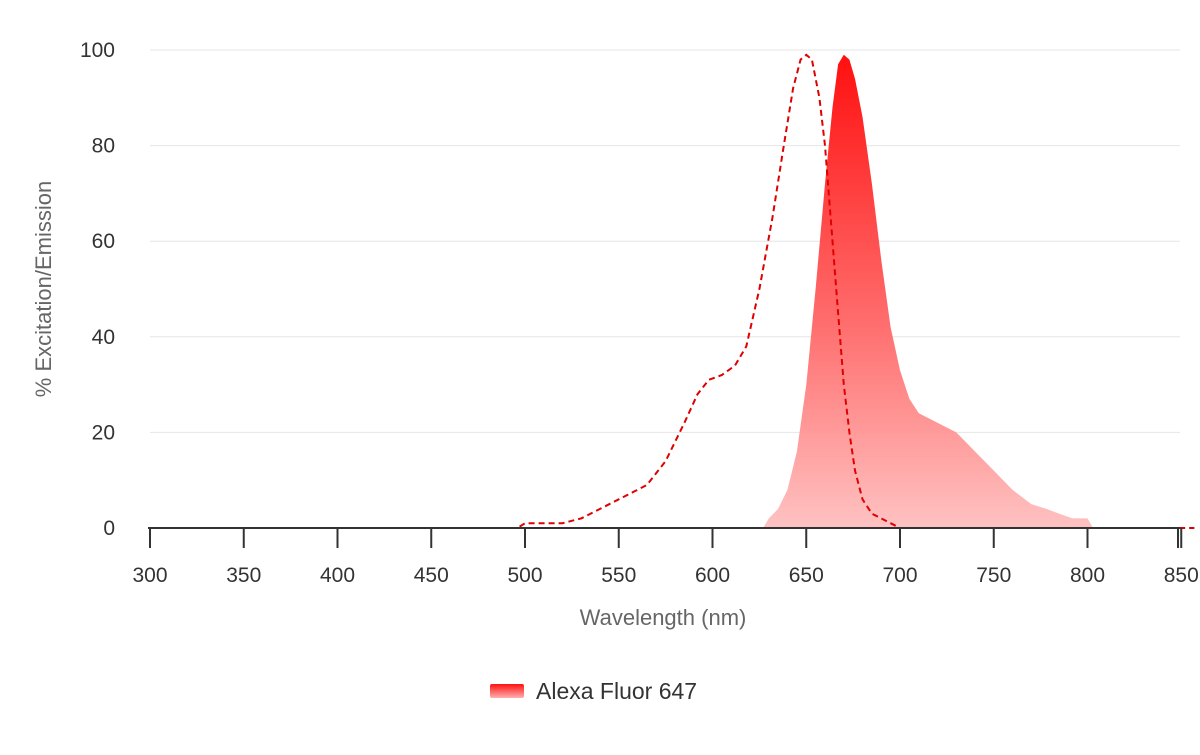  Describe the element at coordinates (1181, 575) in the screenshot. I see `x-tick-label: 850` at that location.